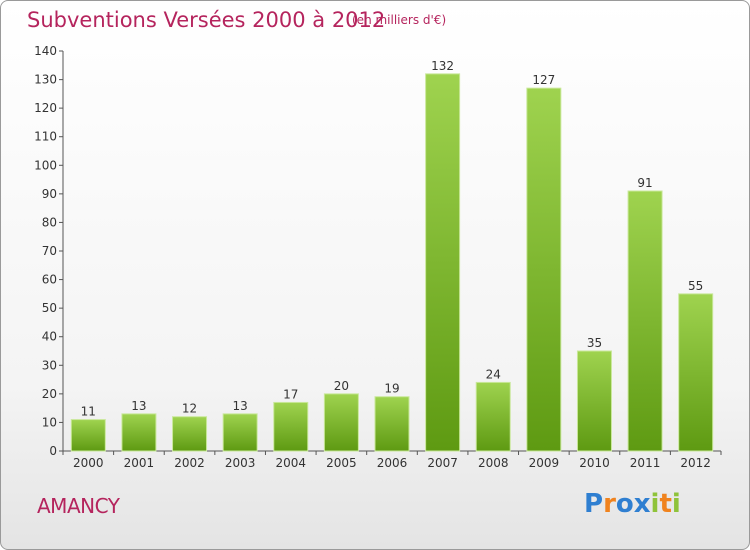 The image size is (750, 550). What do you see at coordinates (695, 463) in the screenshot?
I see `x-tick-label: 2012` at bounding box center [695, 463].